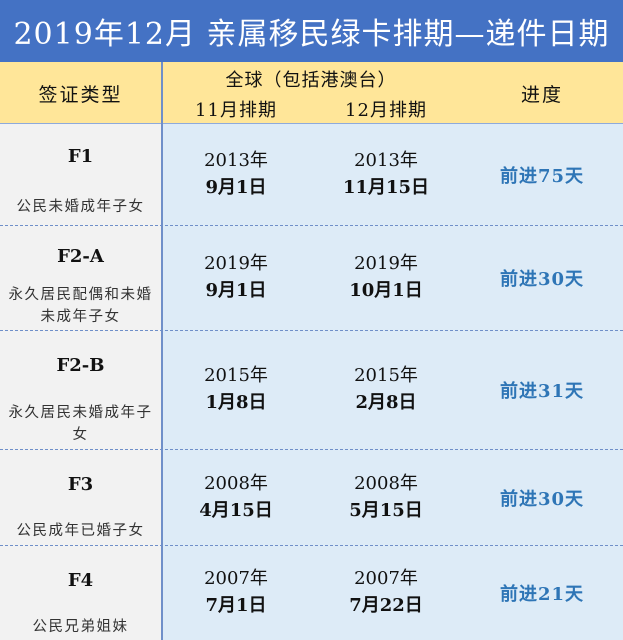 This screenshot has height=640, width=623. I want to click on header-visa-type: 签证类型, so click(80, 94).